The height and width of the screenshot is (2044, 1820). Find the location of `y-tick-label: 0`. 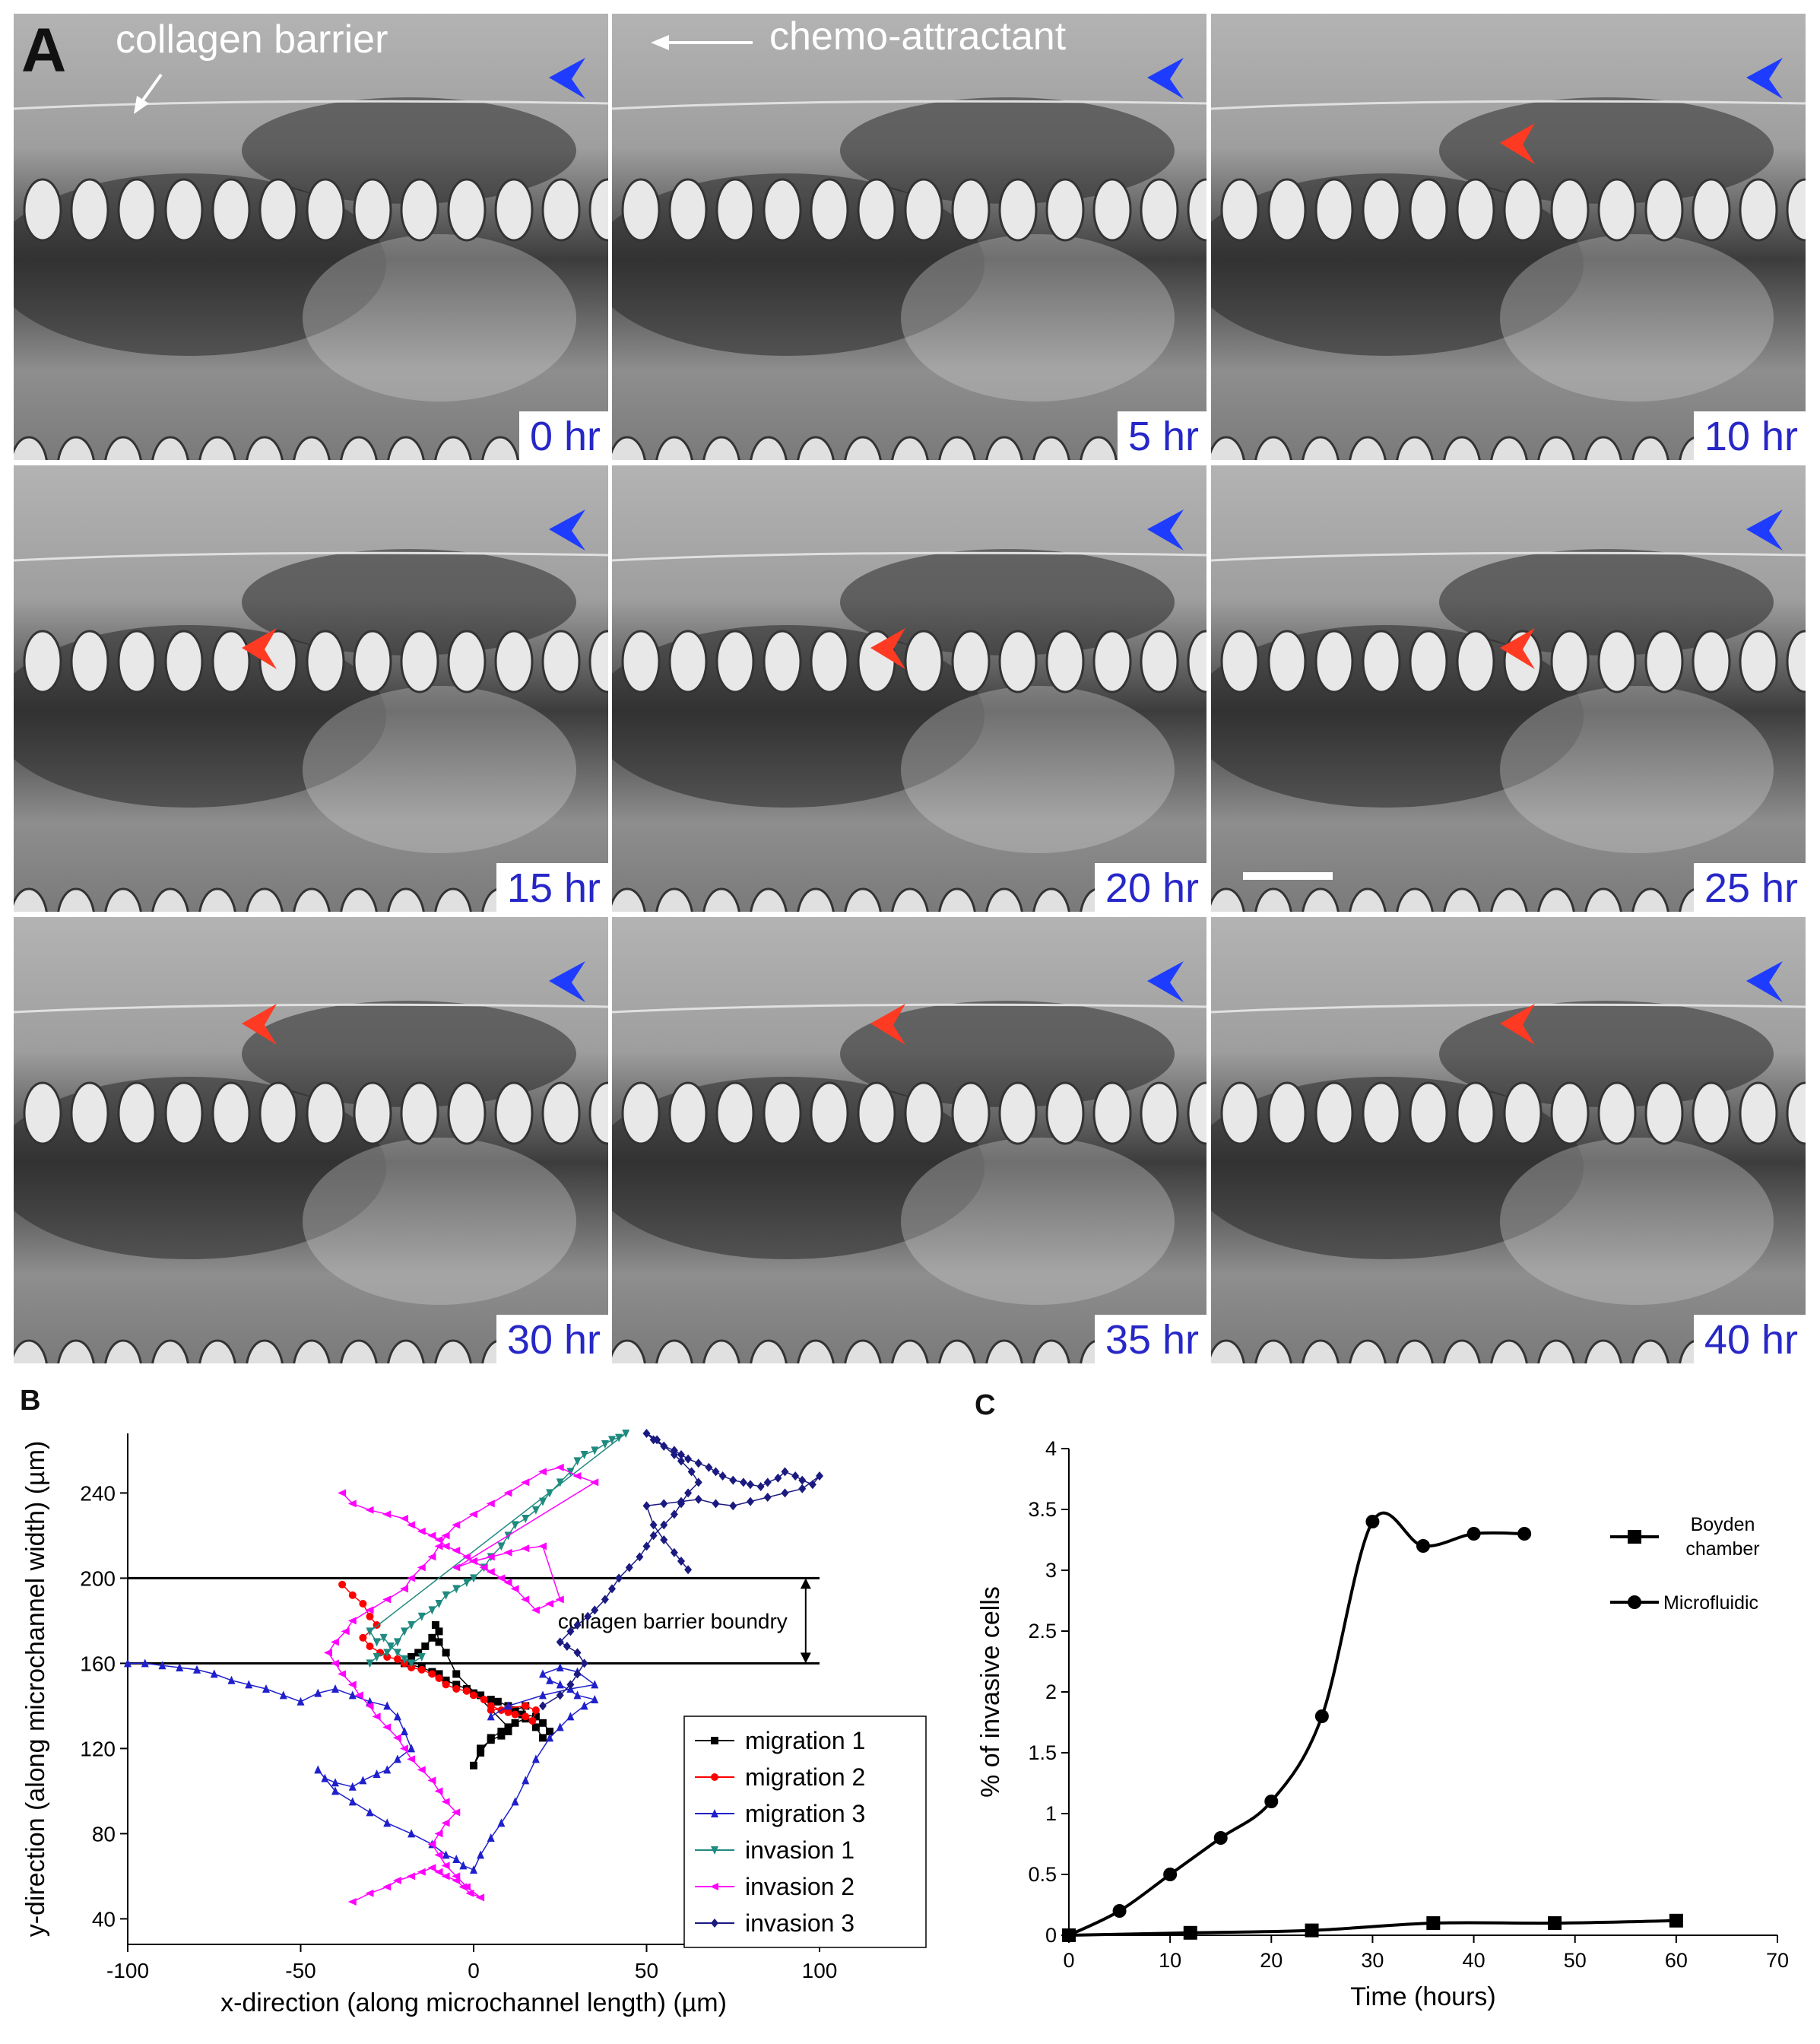

y-tick-label: 0 is located at coordinates (1051, 1935).